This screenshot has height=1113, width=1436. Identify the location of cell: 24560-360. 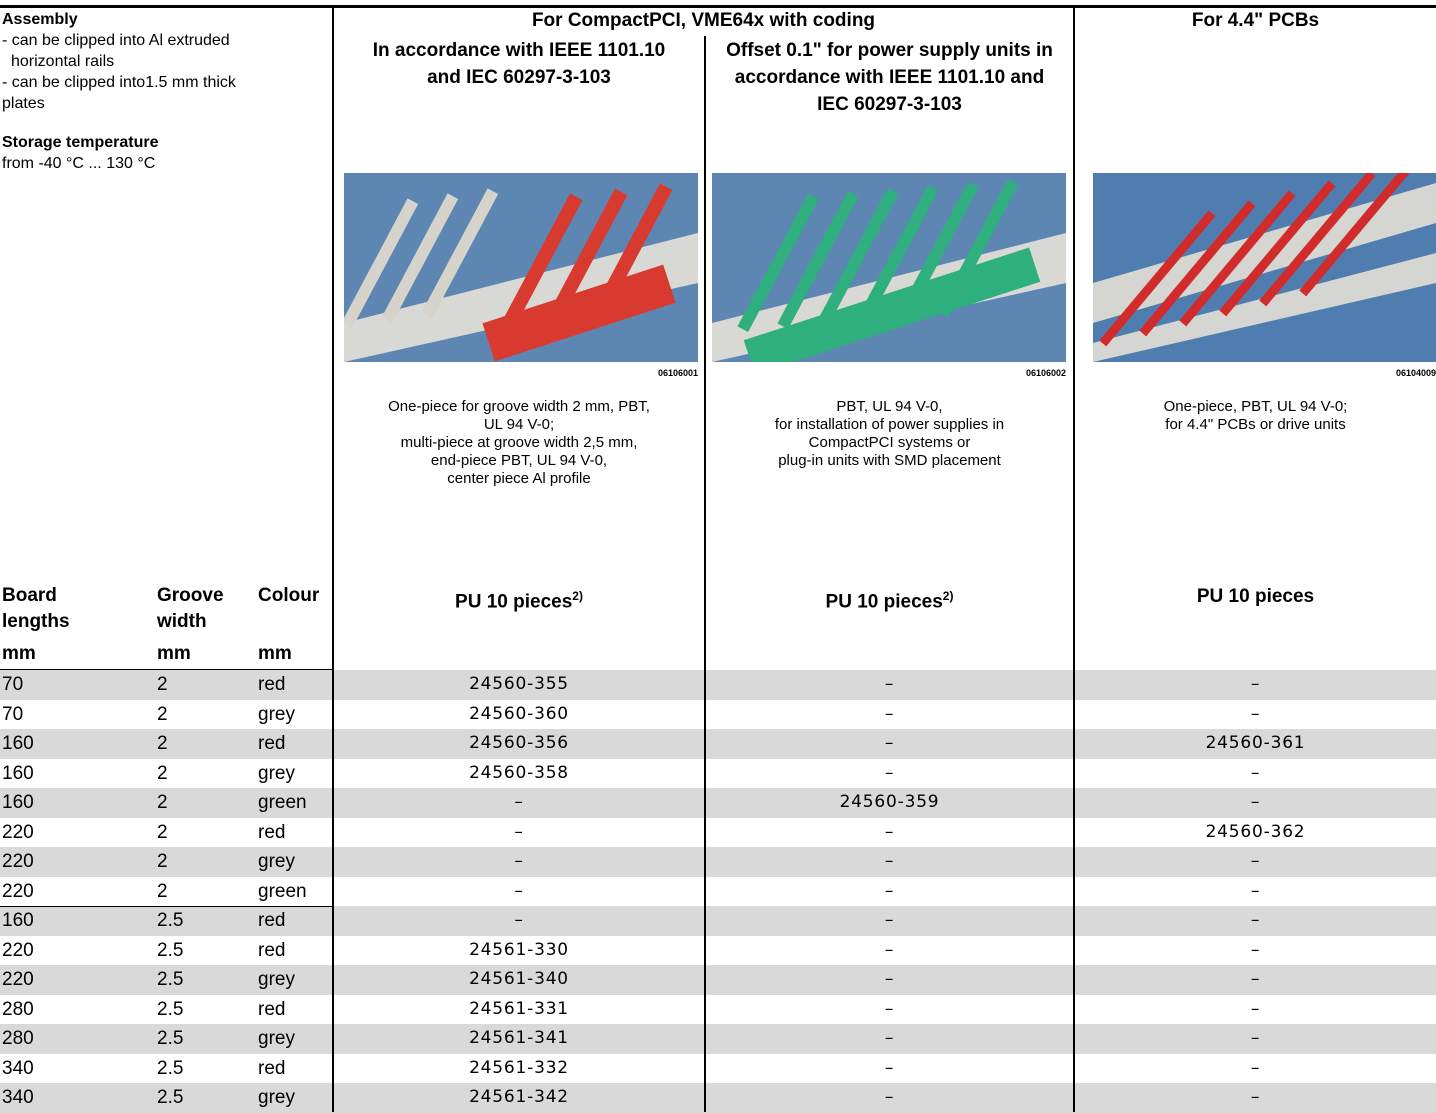
(519, 713).